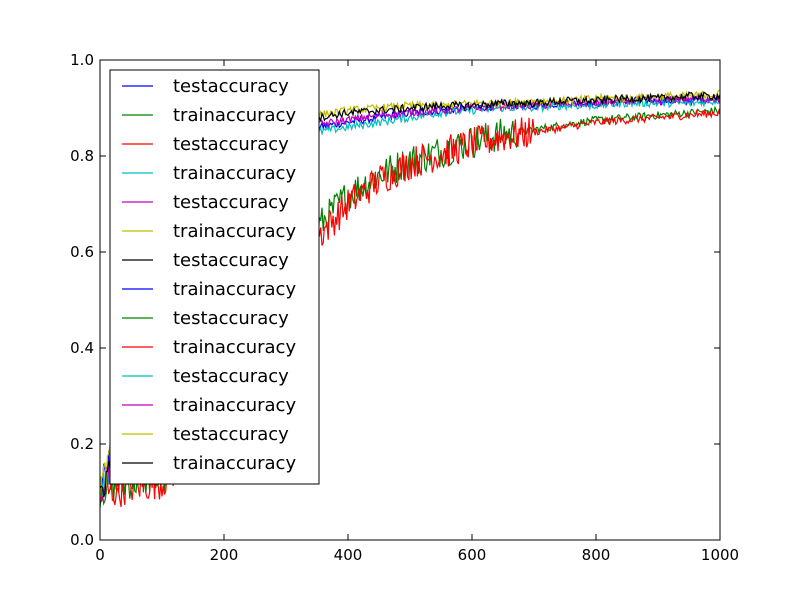  Describe the element at coordinates (82, 252) in the screenshot. I see `y-tick-label: 0.6` at that location.